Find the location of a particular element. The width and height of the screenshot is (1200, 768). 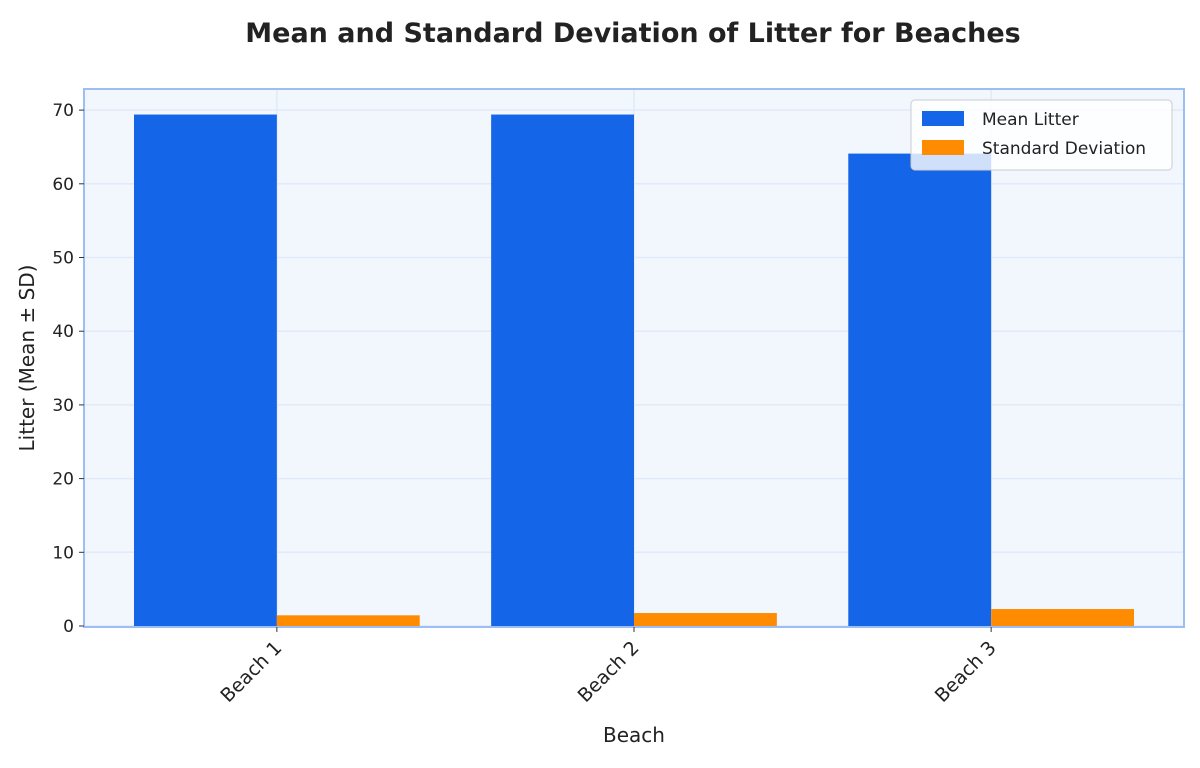

y-axis-label: Litter (Mean ± SD) is located at coordinates (27, 358).